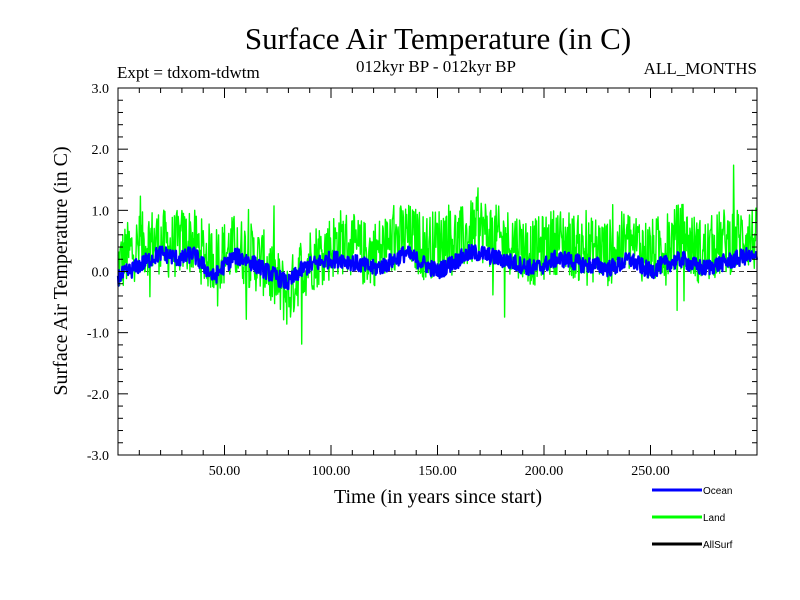  What do you see at coordinates (101, 150) in the screenshot?
I see `y-tick-label: 2.0` at bounding box center [101, 150].